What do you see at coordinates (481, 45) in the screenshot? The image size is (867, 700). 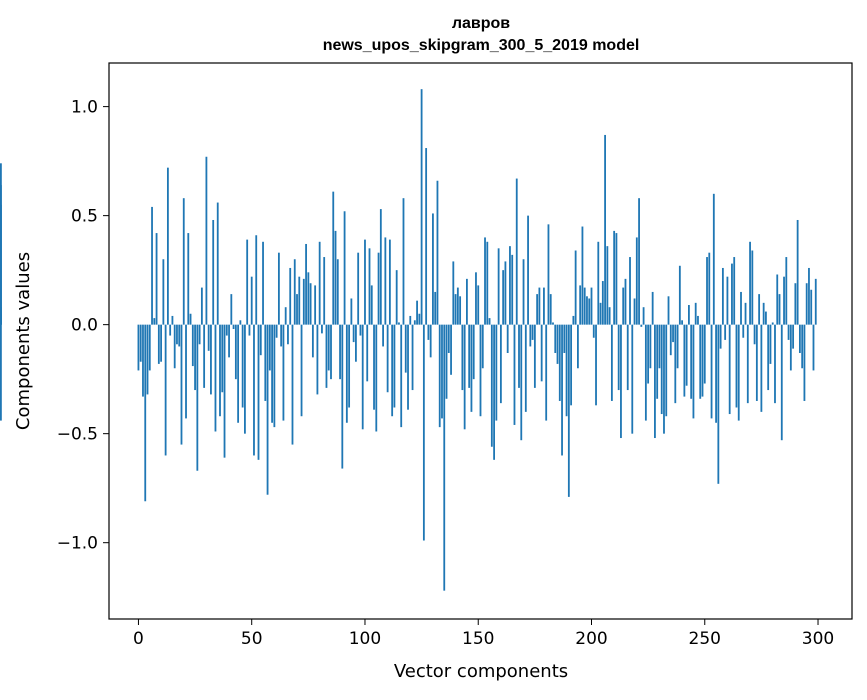 I see `chart-subtitle: news_upos_skipgram_300_5_2019 model` at bounding box center [481, 45].